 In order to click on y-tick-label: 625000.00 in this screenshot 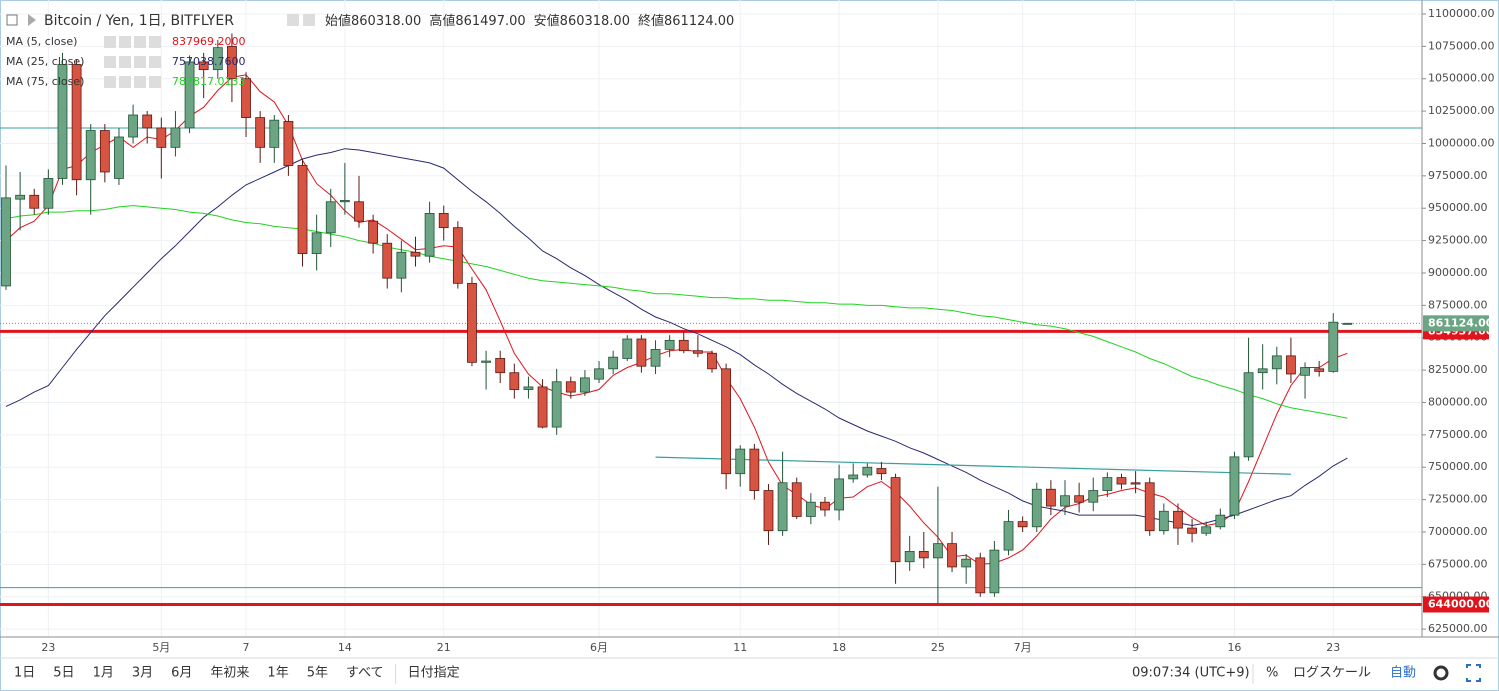, I will do `click(1458, 628)`.